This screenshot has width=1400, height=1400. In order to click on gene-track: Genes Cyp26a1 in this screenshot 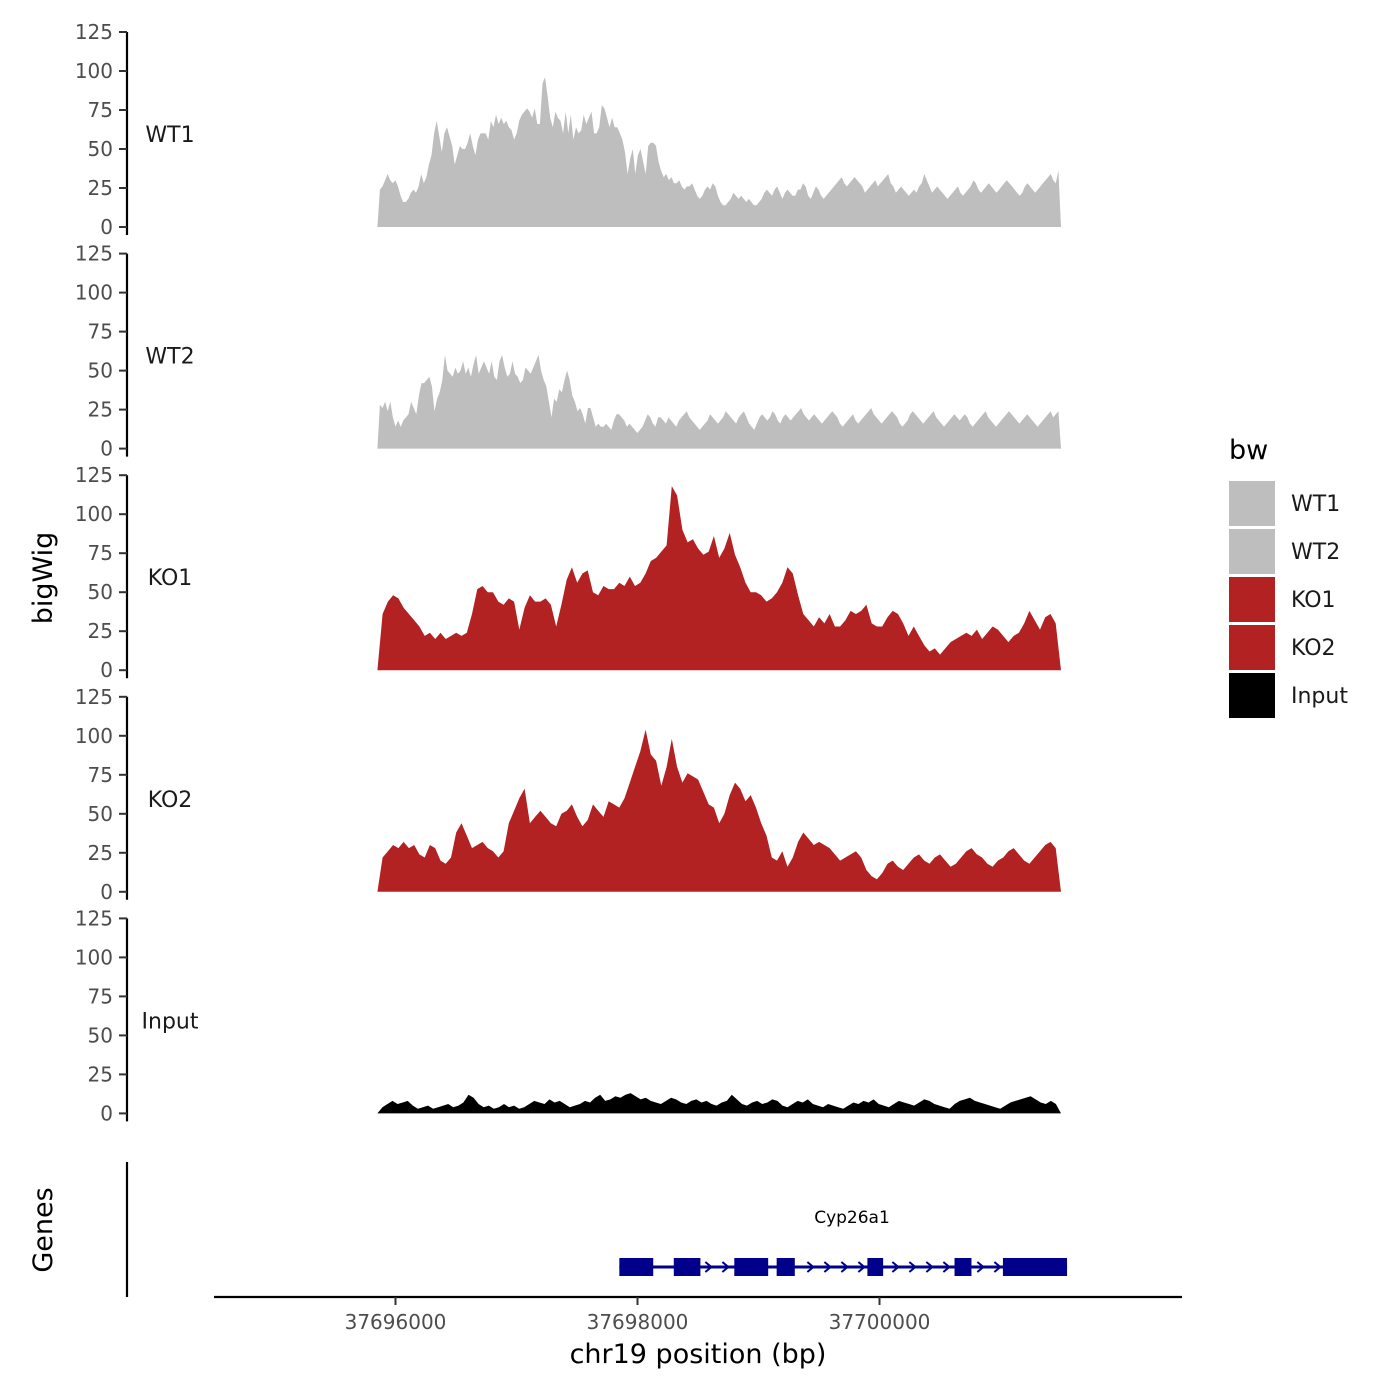, I will do `click(548, 1229)`.